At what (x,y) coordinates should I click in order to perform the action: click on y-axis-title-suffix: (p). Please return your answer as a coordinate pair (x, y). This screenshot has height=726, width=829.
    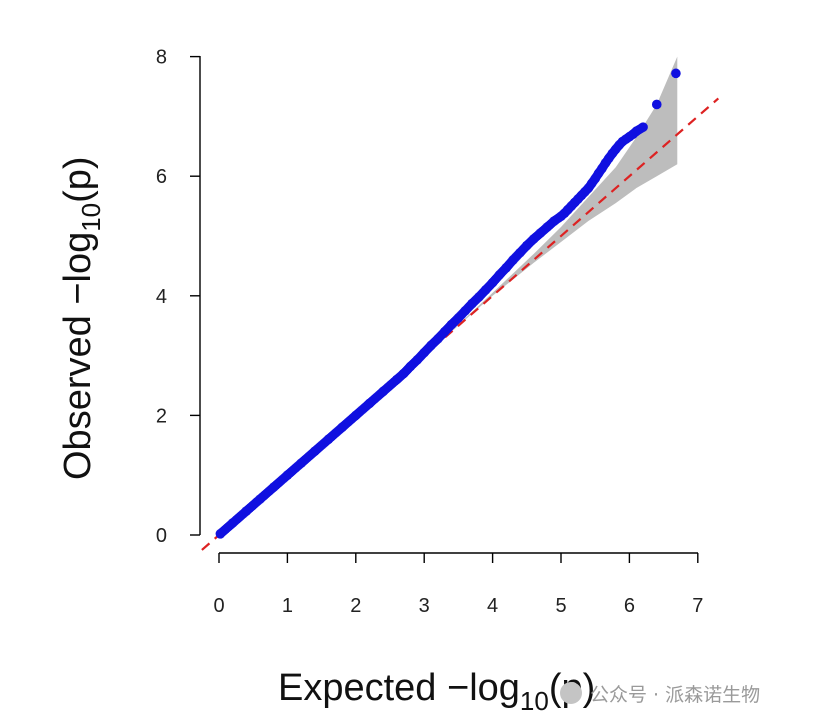
    Looking at the image, I should click on (78, 179).